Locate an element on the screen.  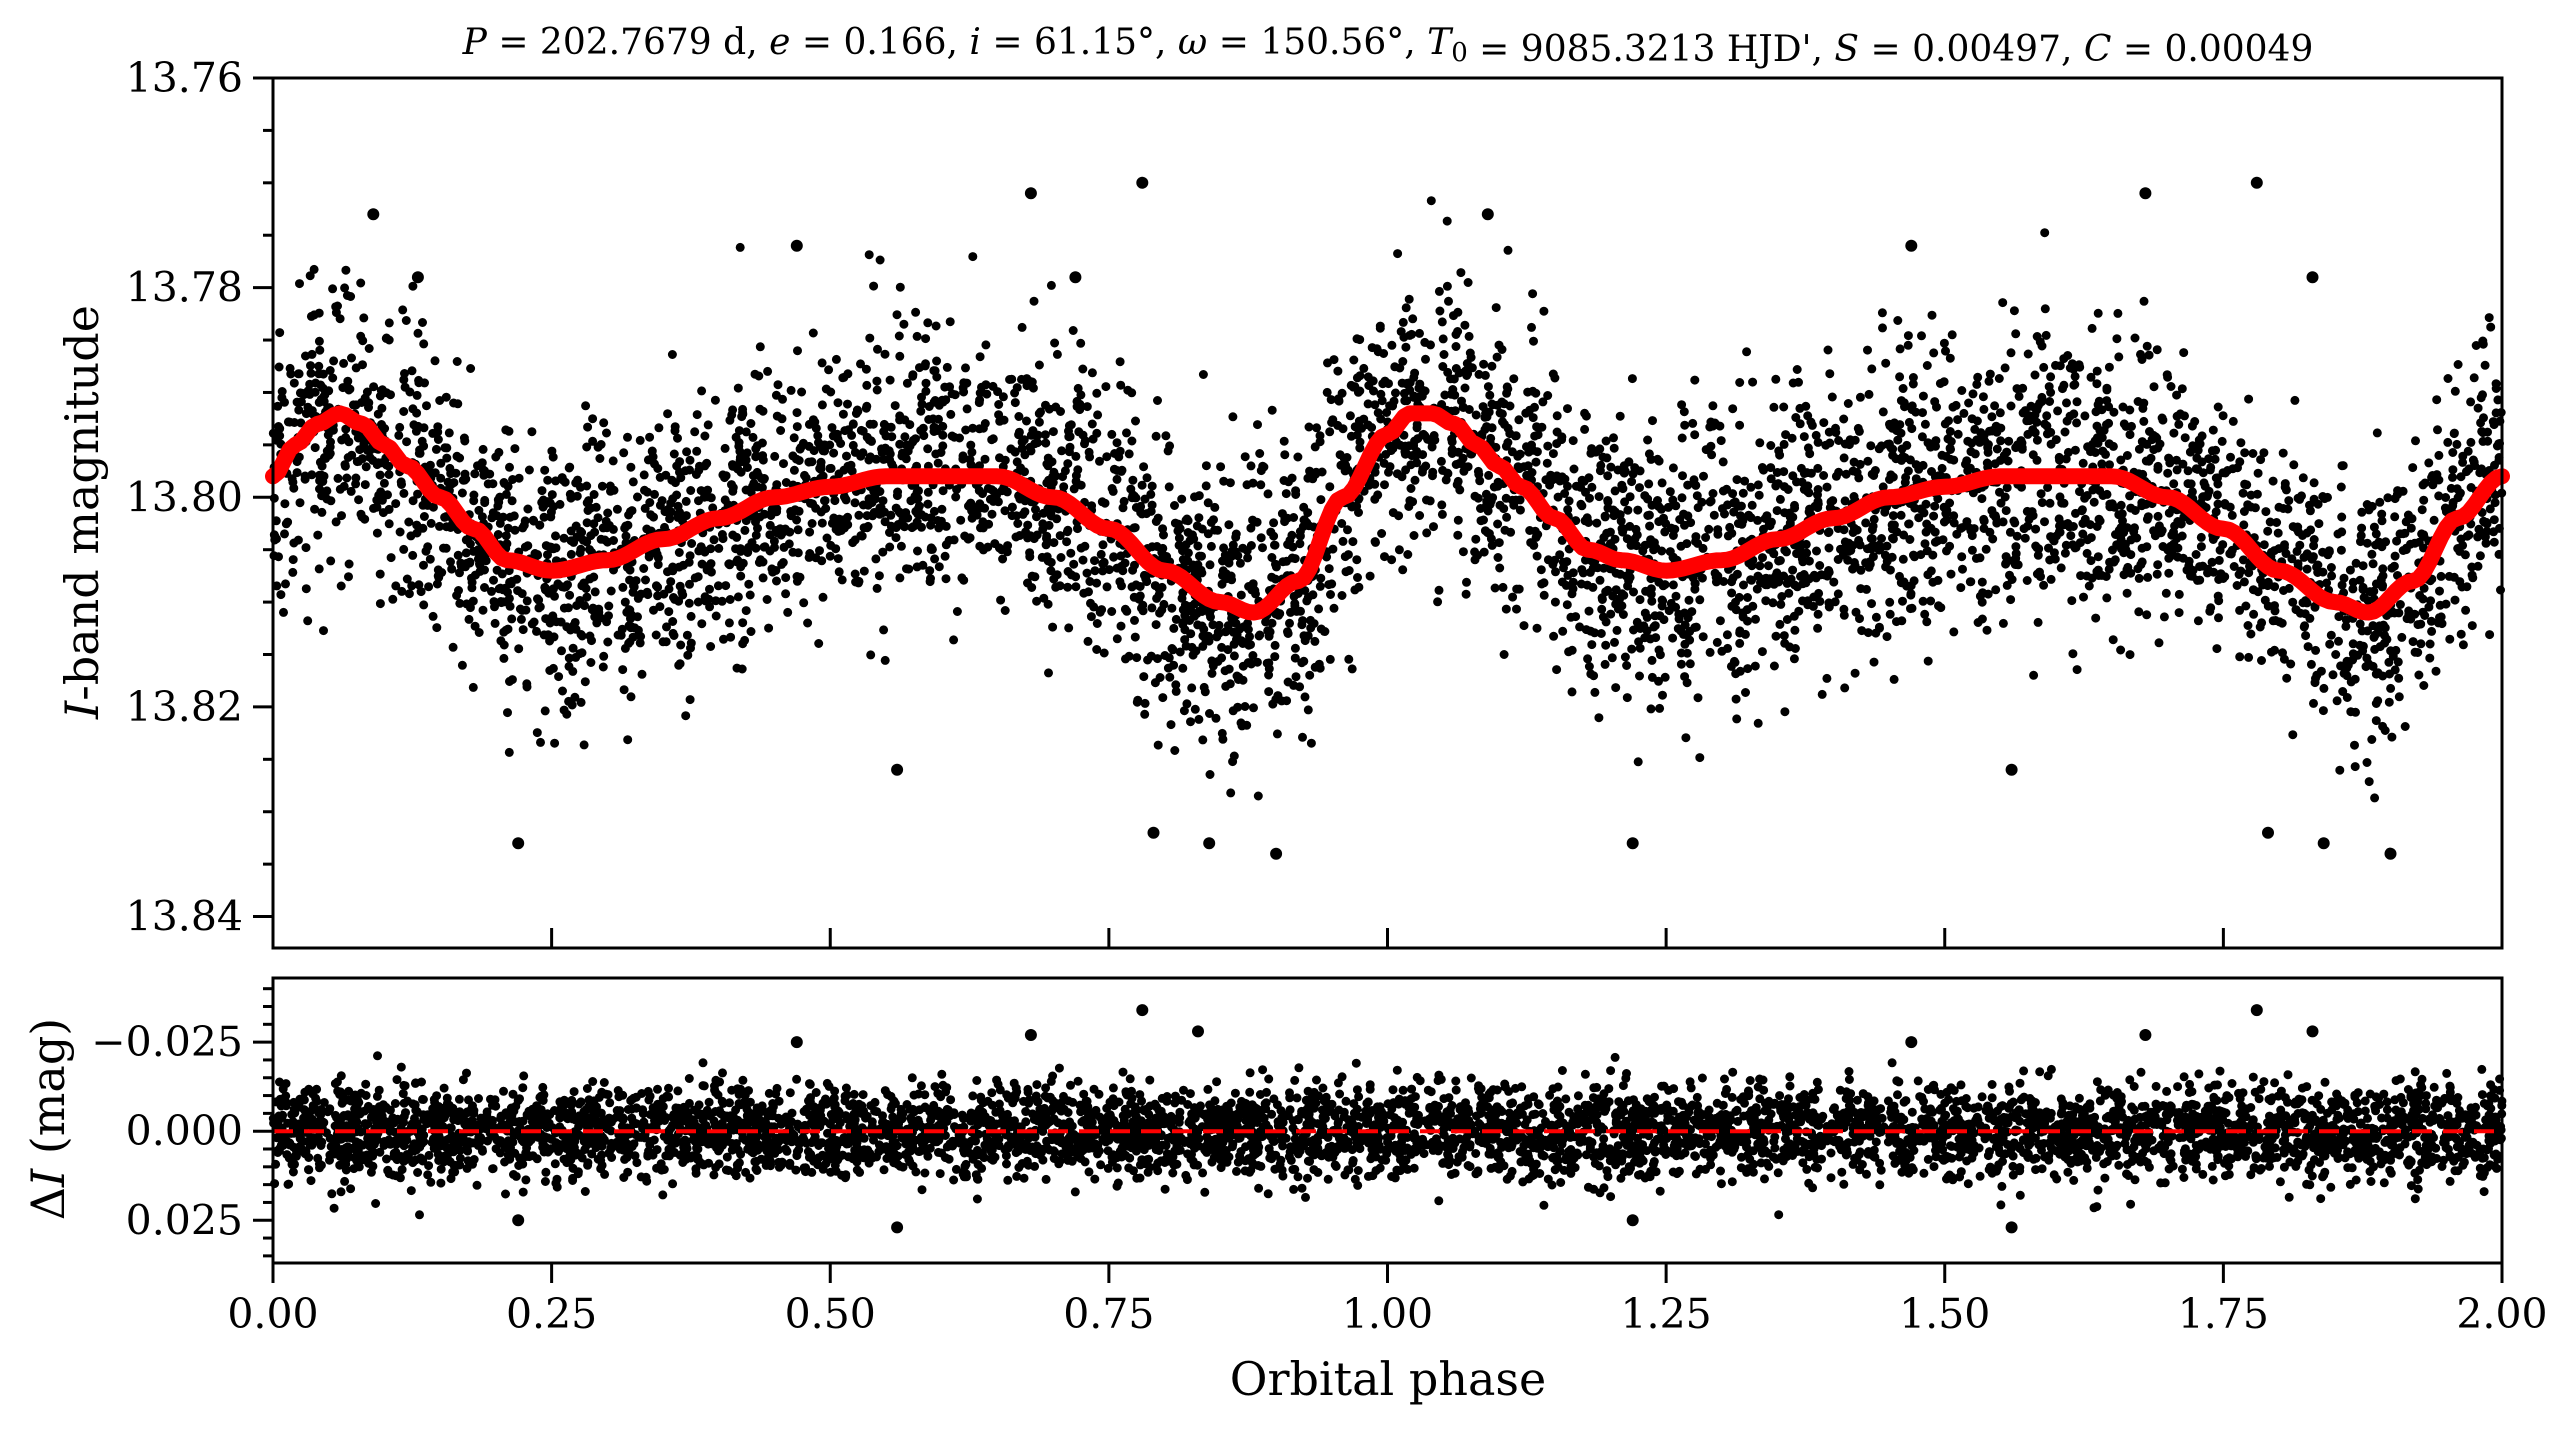
top-y-tick-label: 13.78 is located at coordinates (184, 288).